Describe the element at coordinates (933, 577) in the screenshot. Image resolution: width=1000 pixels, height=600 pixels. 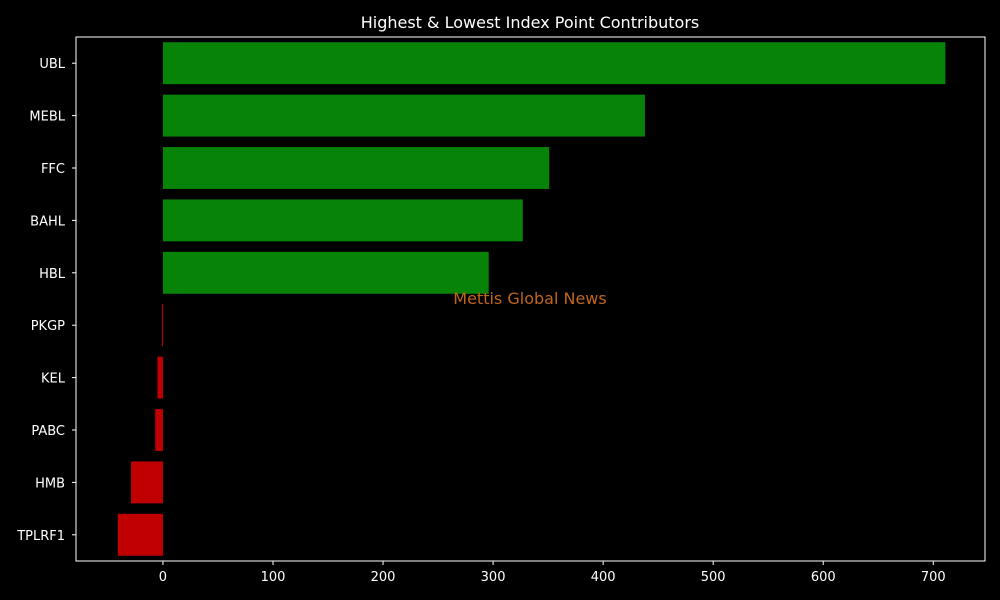
I see `x-tick-label: 700` at that location.